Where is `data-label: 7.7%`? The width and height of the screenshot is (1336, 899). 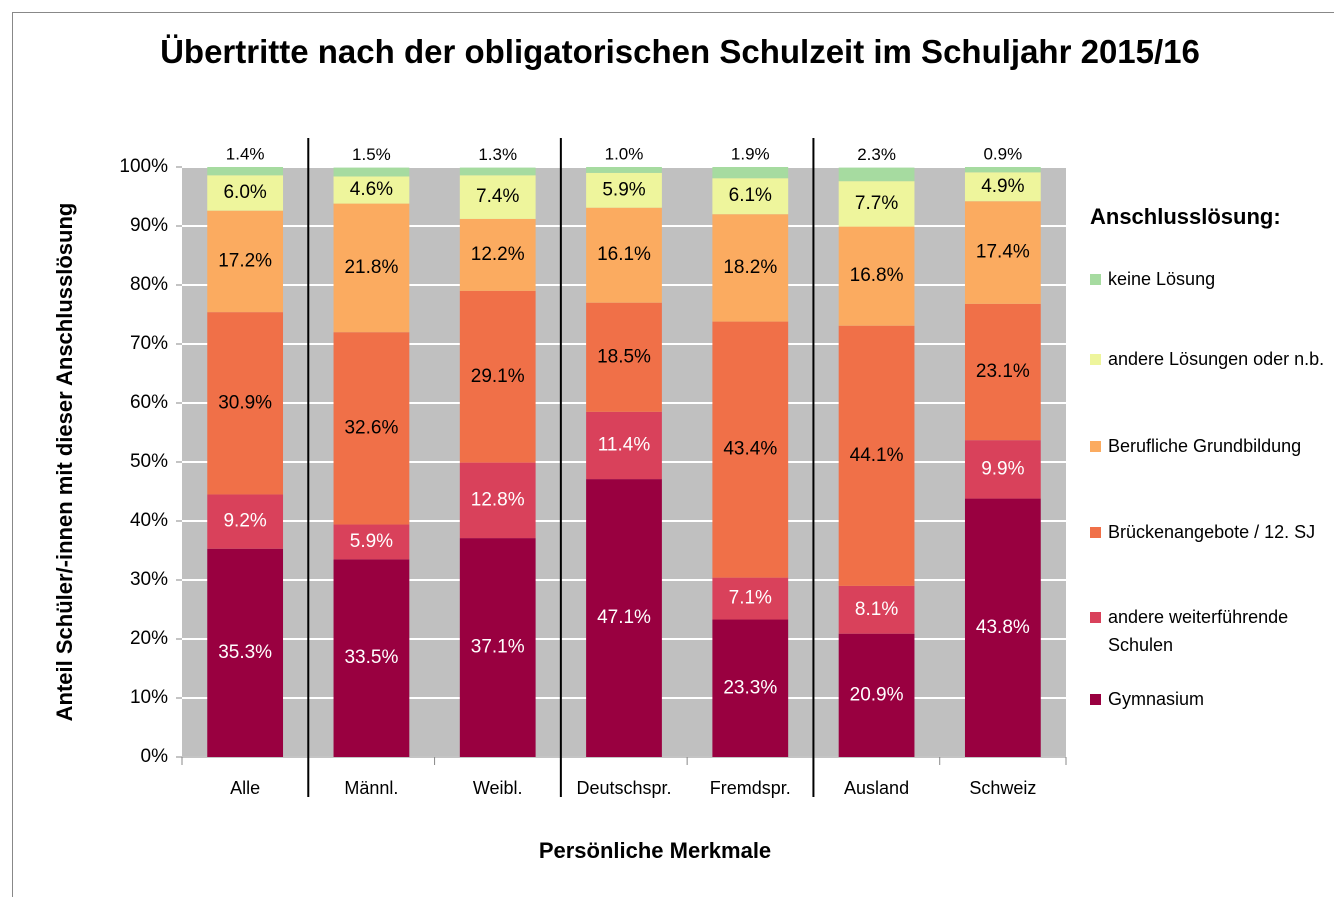 data-label: 7.7% is located at coordinates (876, 203).